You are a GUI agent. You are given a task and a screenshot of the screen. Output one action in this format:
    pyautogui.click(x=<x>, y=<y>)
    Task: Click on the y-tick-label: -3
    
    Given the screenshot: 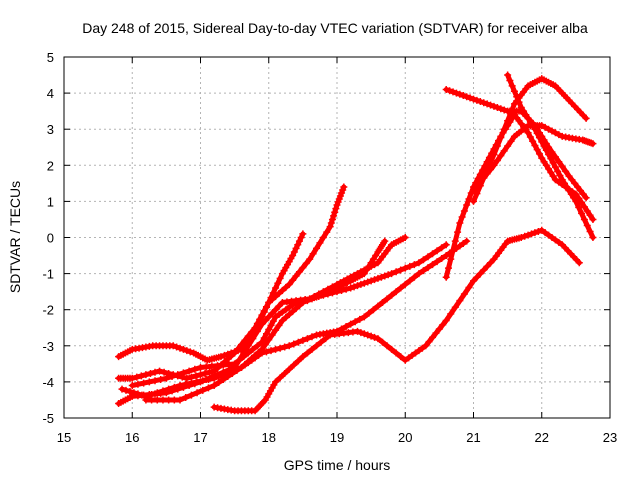 What is the action you would take?
    pyautogui.click(x=48, y=346)
    